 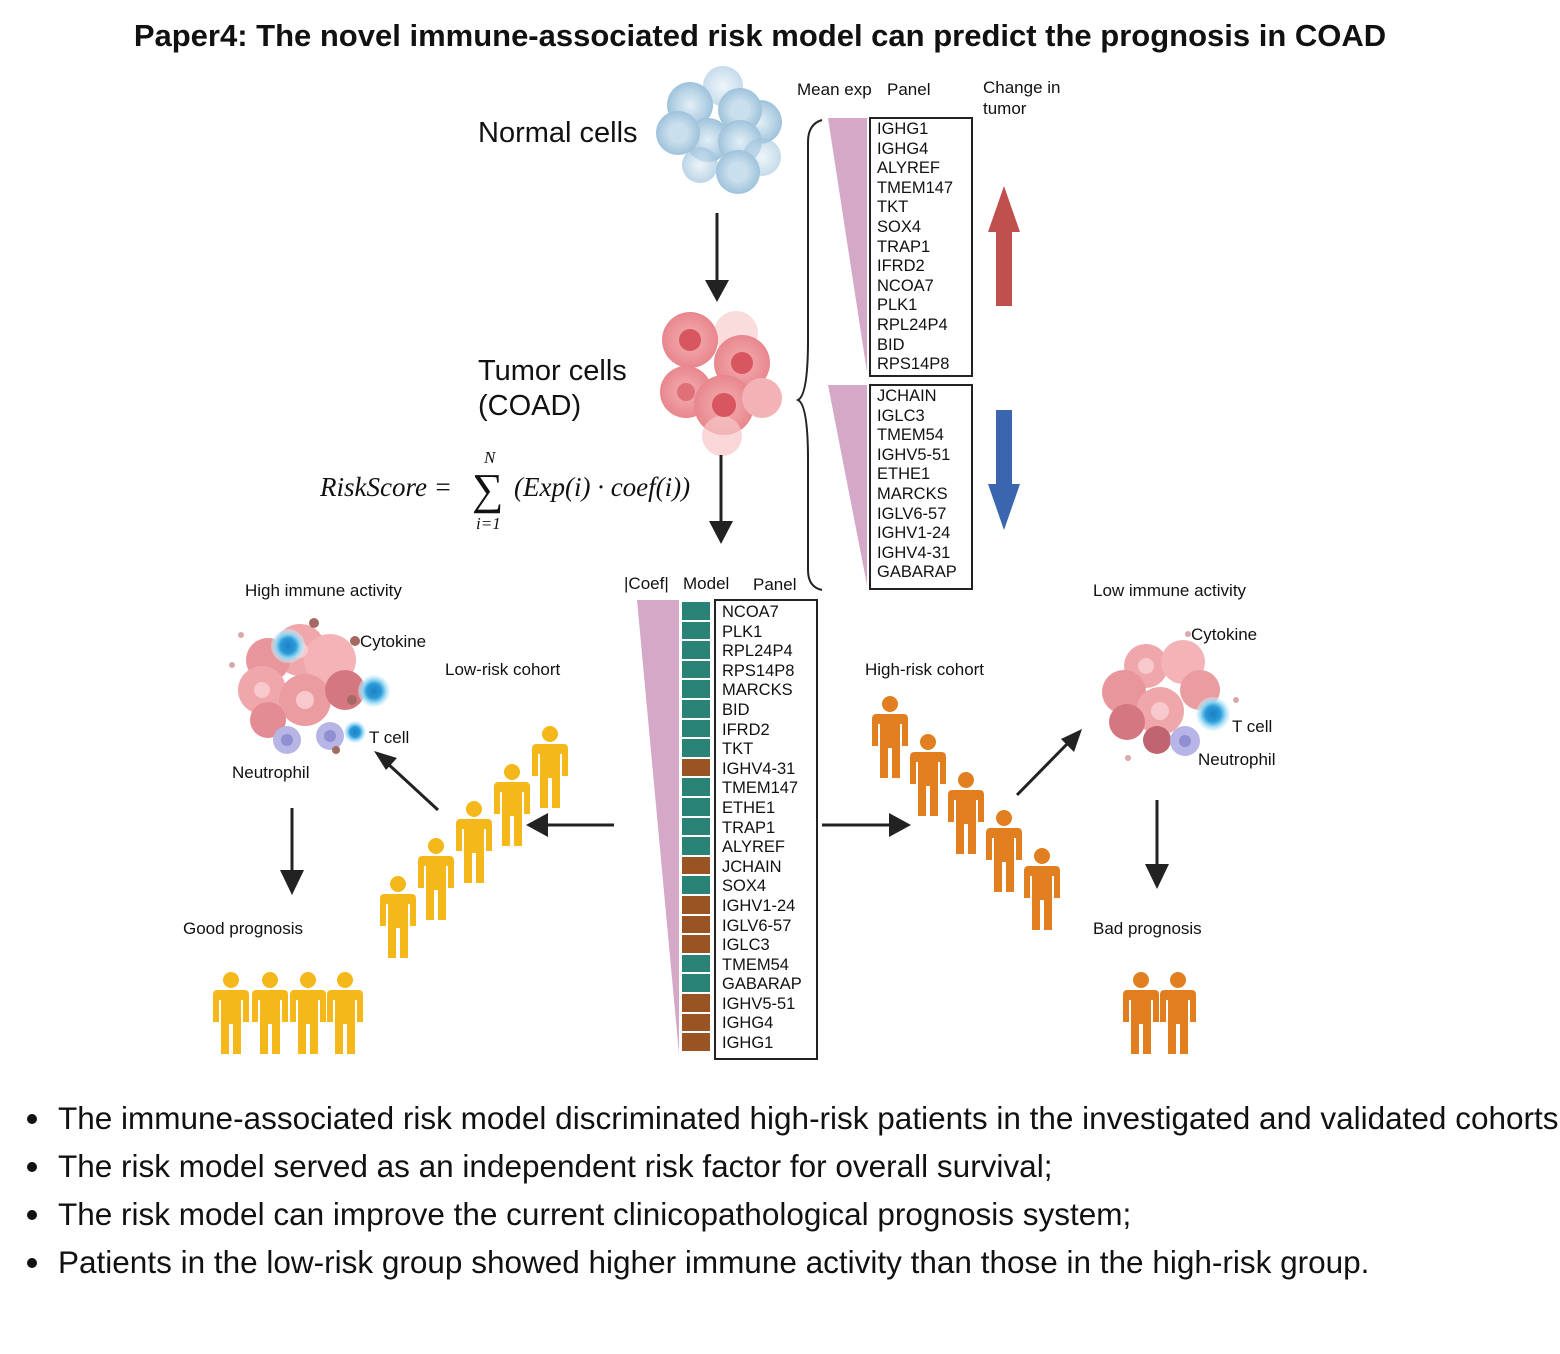 I want to click on low-risk-cohort-label: Low-risk cohort, so click(x=503, y=669).